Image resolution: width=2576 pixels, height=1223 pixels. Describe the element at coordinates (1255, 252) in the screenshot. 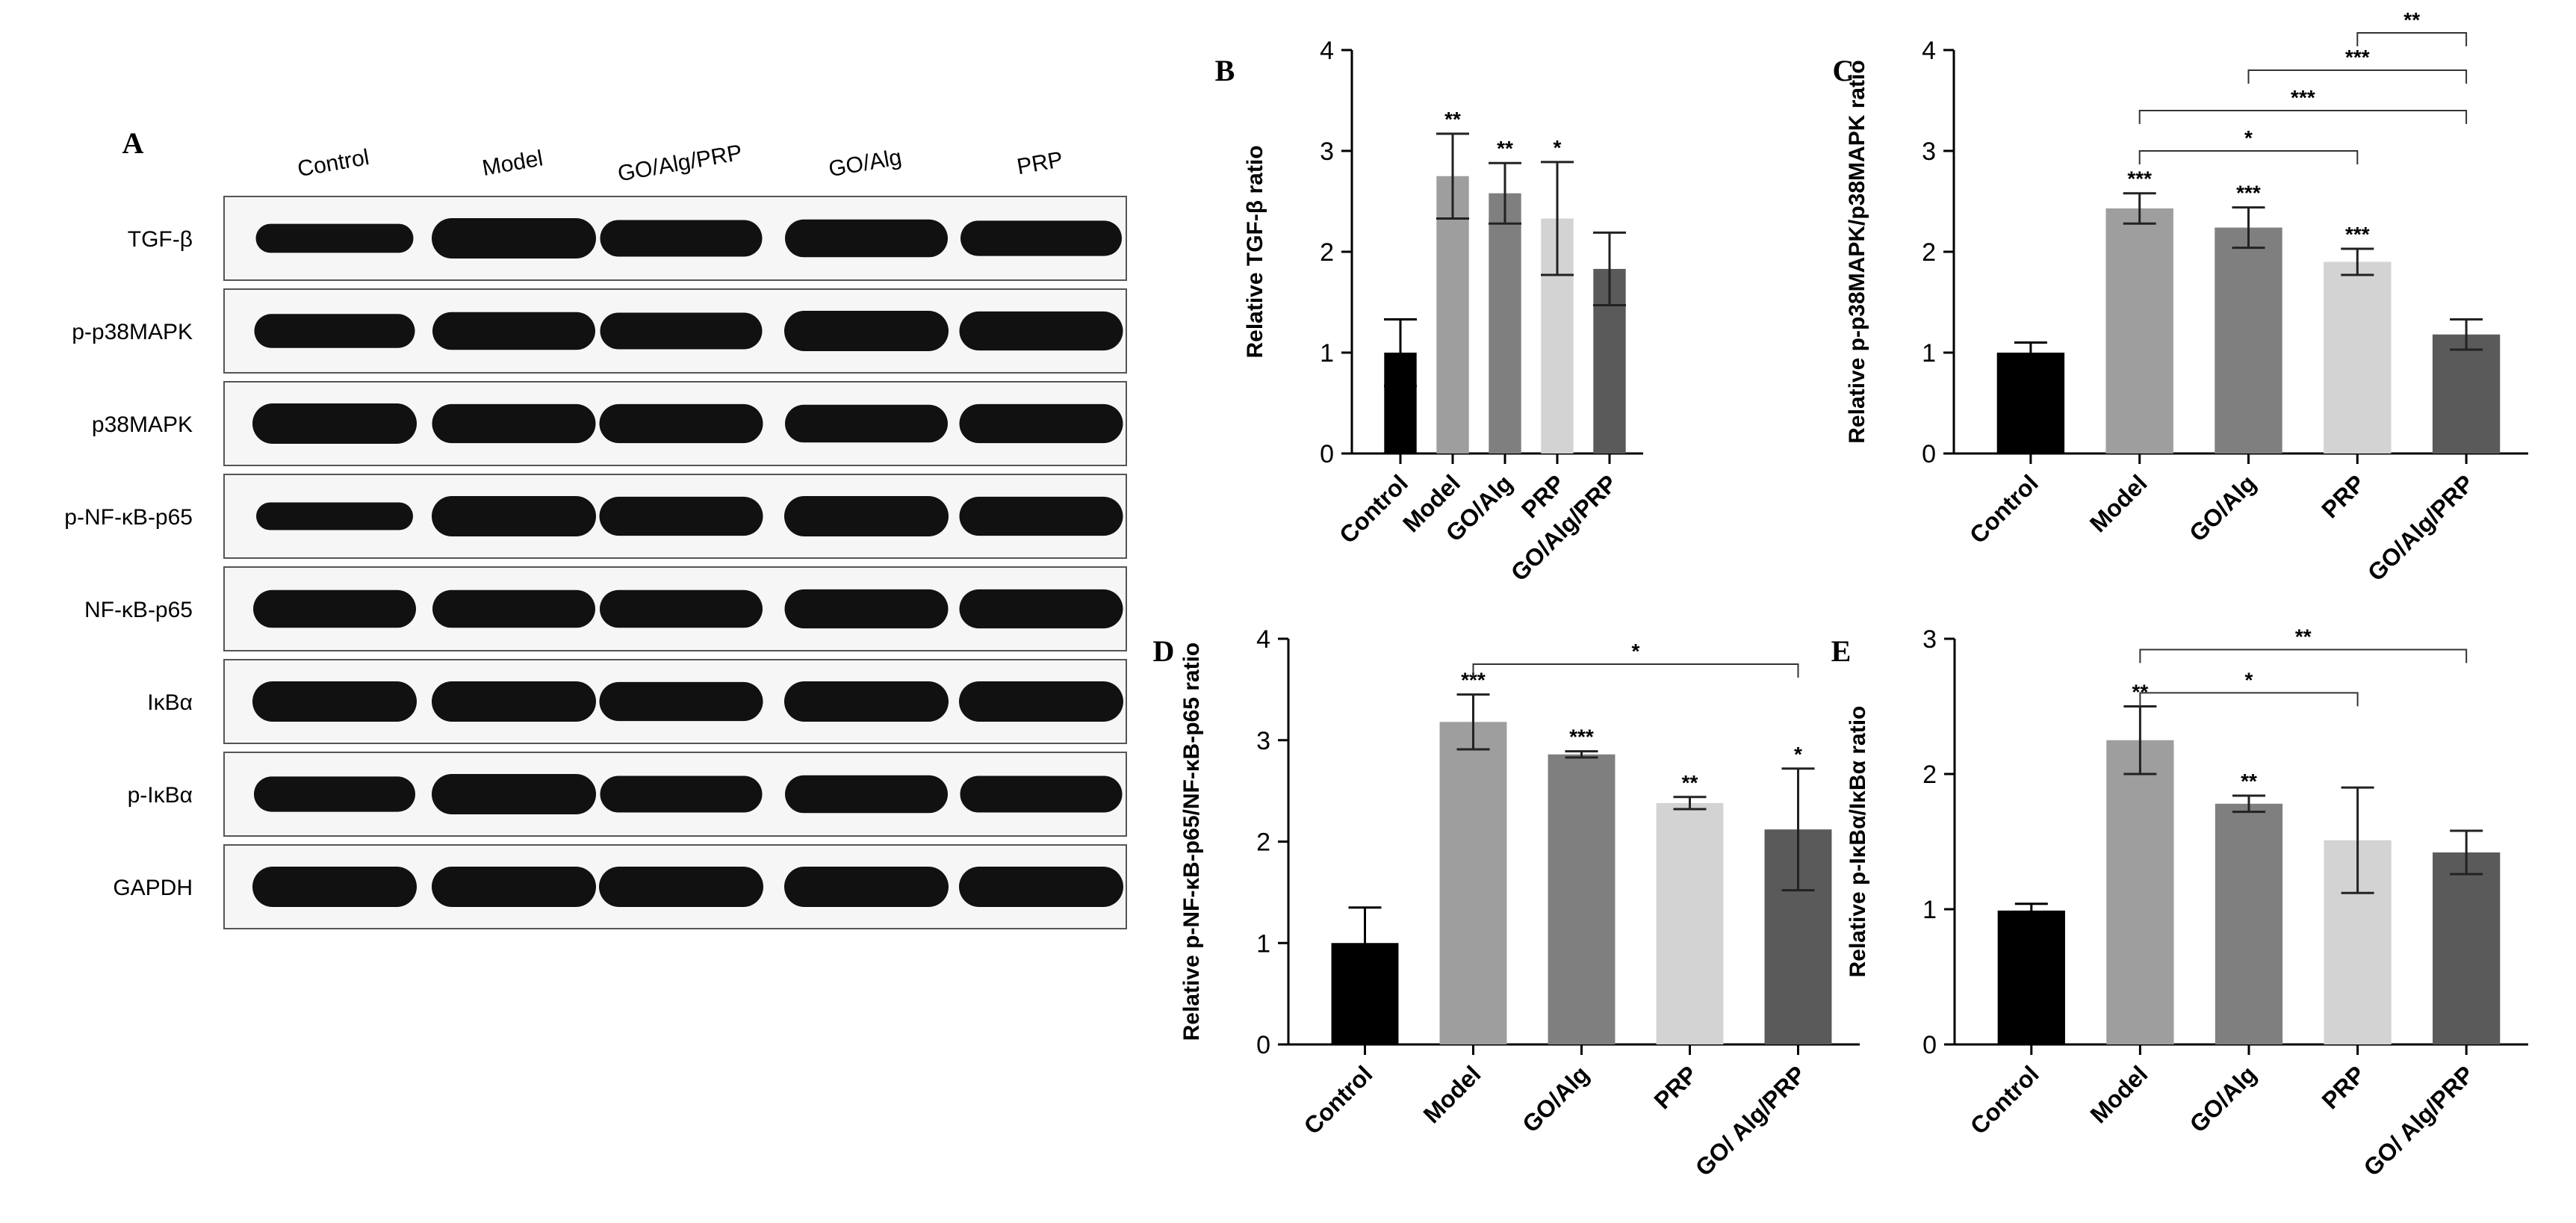

I see `y-axis-label: Relative TGF-β ratio` at that location.